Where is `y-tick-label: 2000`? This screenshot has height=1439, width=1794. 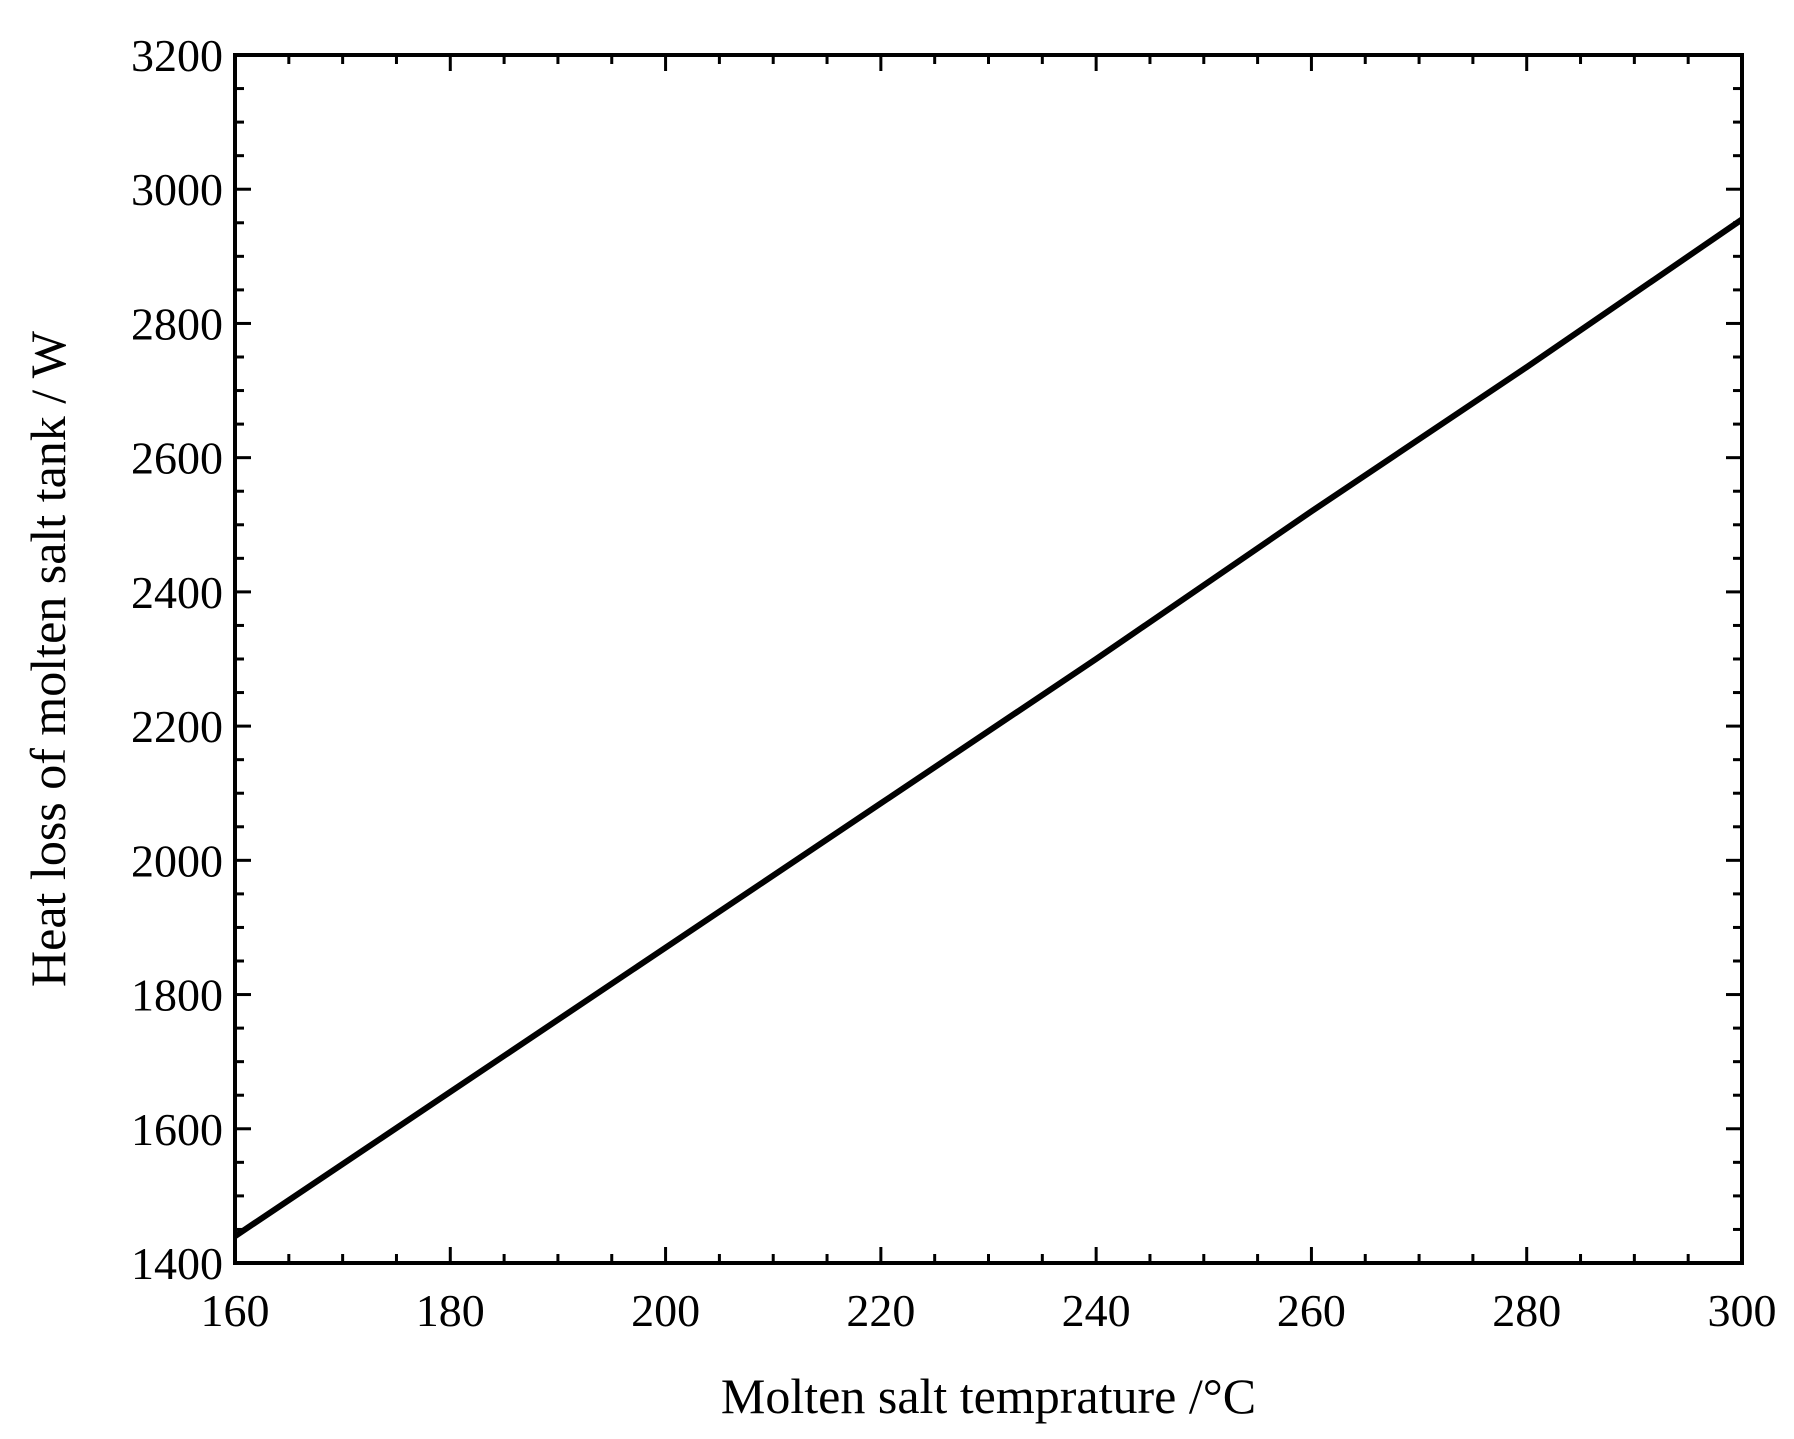 y-tick-label: 2000 is located at coordinates (177, 860).